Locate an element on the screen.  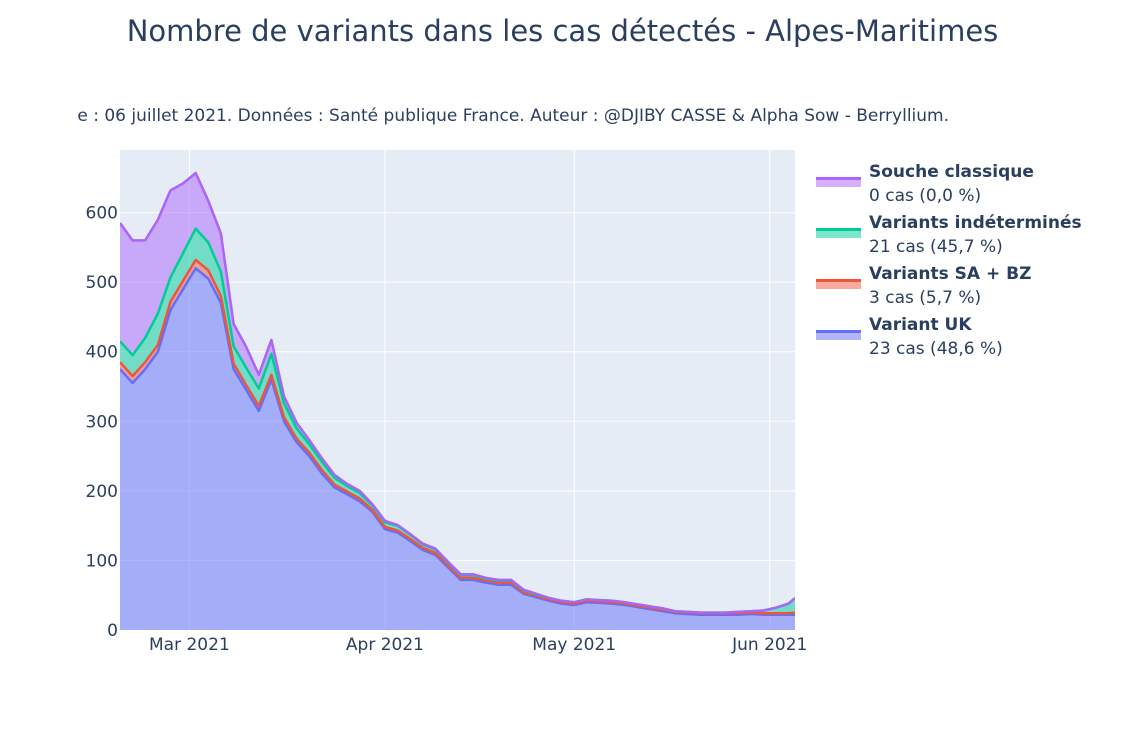
legend-series-name: Variants indéterminés is located at coordinates (975, 223).